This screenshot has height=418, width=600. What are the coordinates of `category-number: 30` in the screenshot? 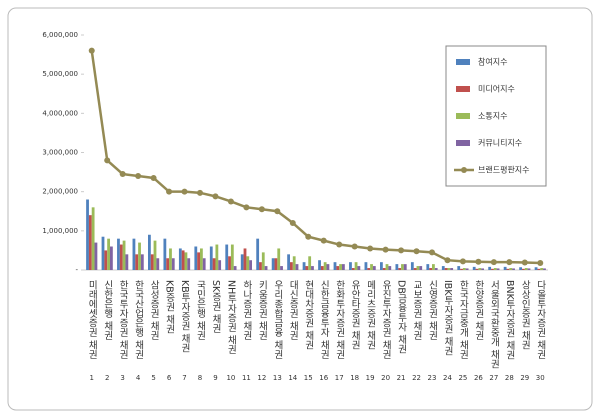 It's located at (540, 378).